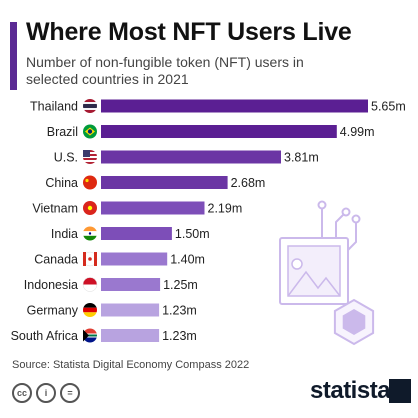 The width and height of the screenshot is (418, 418). What do you see at coordinates (95, 259) in the screenshot?
I see `flag-band-right` at bounding box center [95, 259].